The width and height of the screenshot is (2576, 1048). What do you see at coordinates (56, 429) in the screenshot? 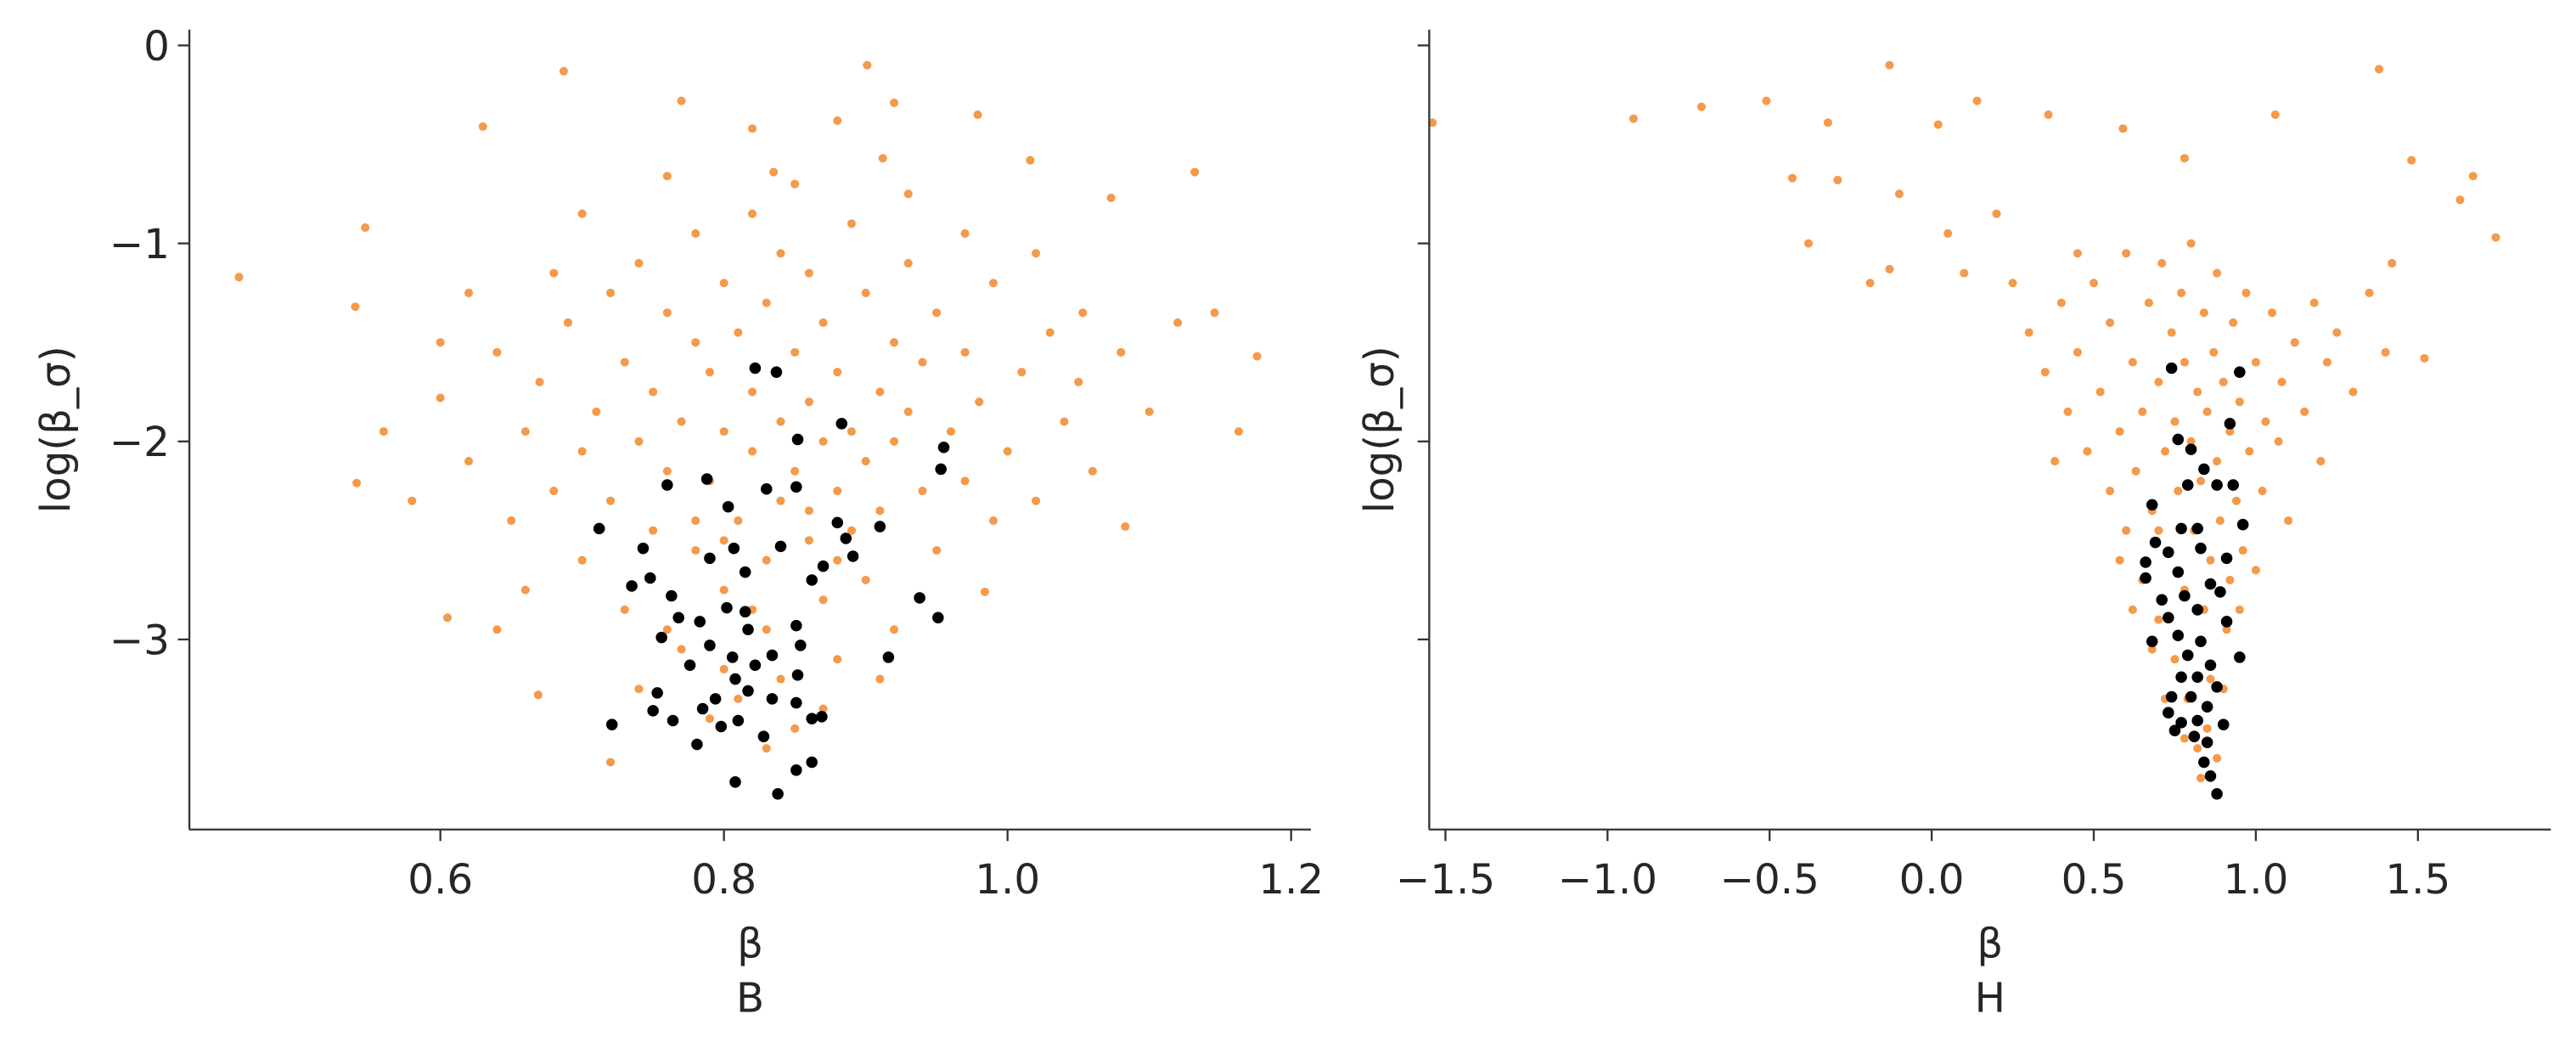
I see `y-axis-label: log(β_σ)` at bounding box center [56, 429].